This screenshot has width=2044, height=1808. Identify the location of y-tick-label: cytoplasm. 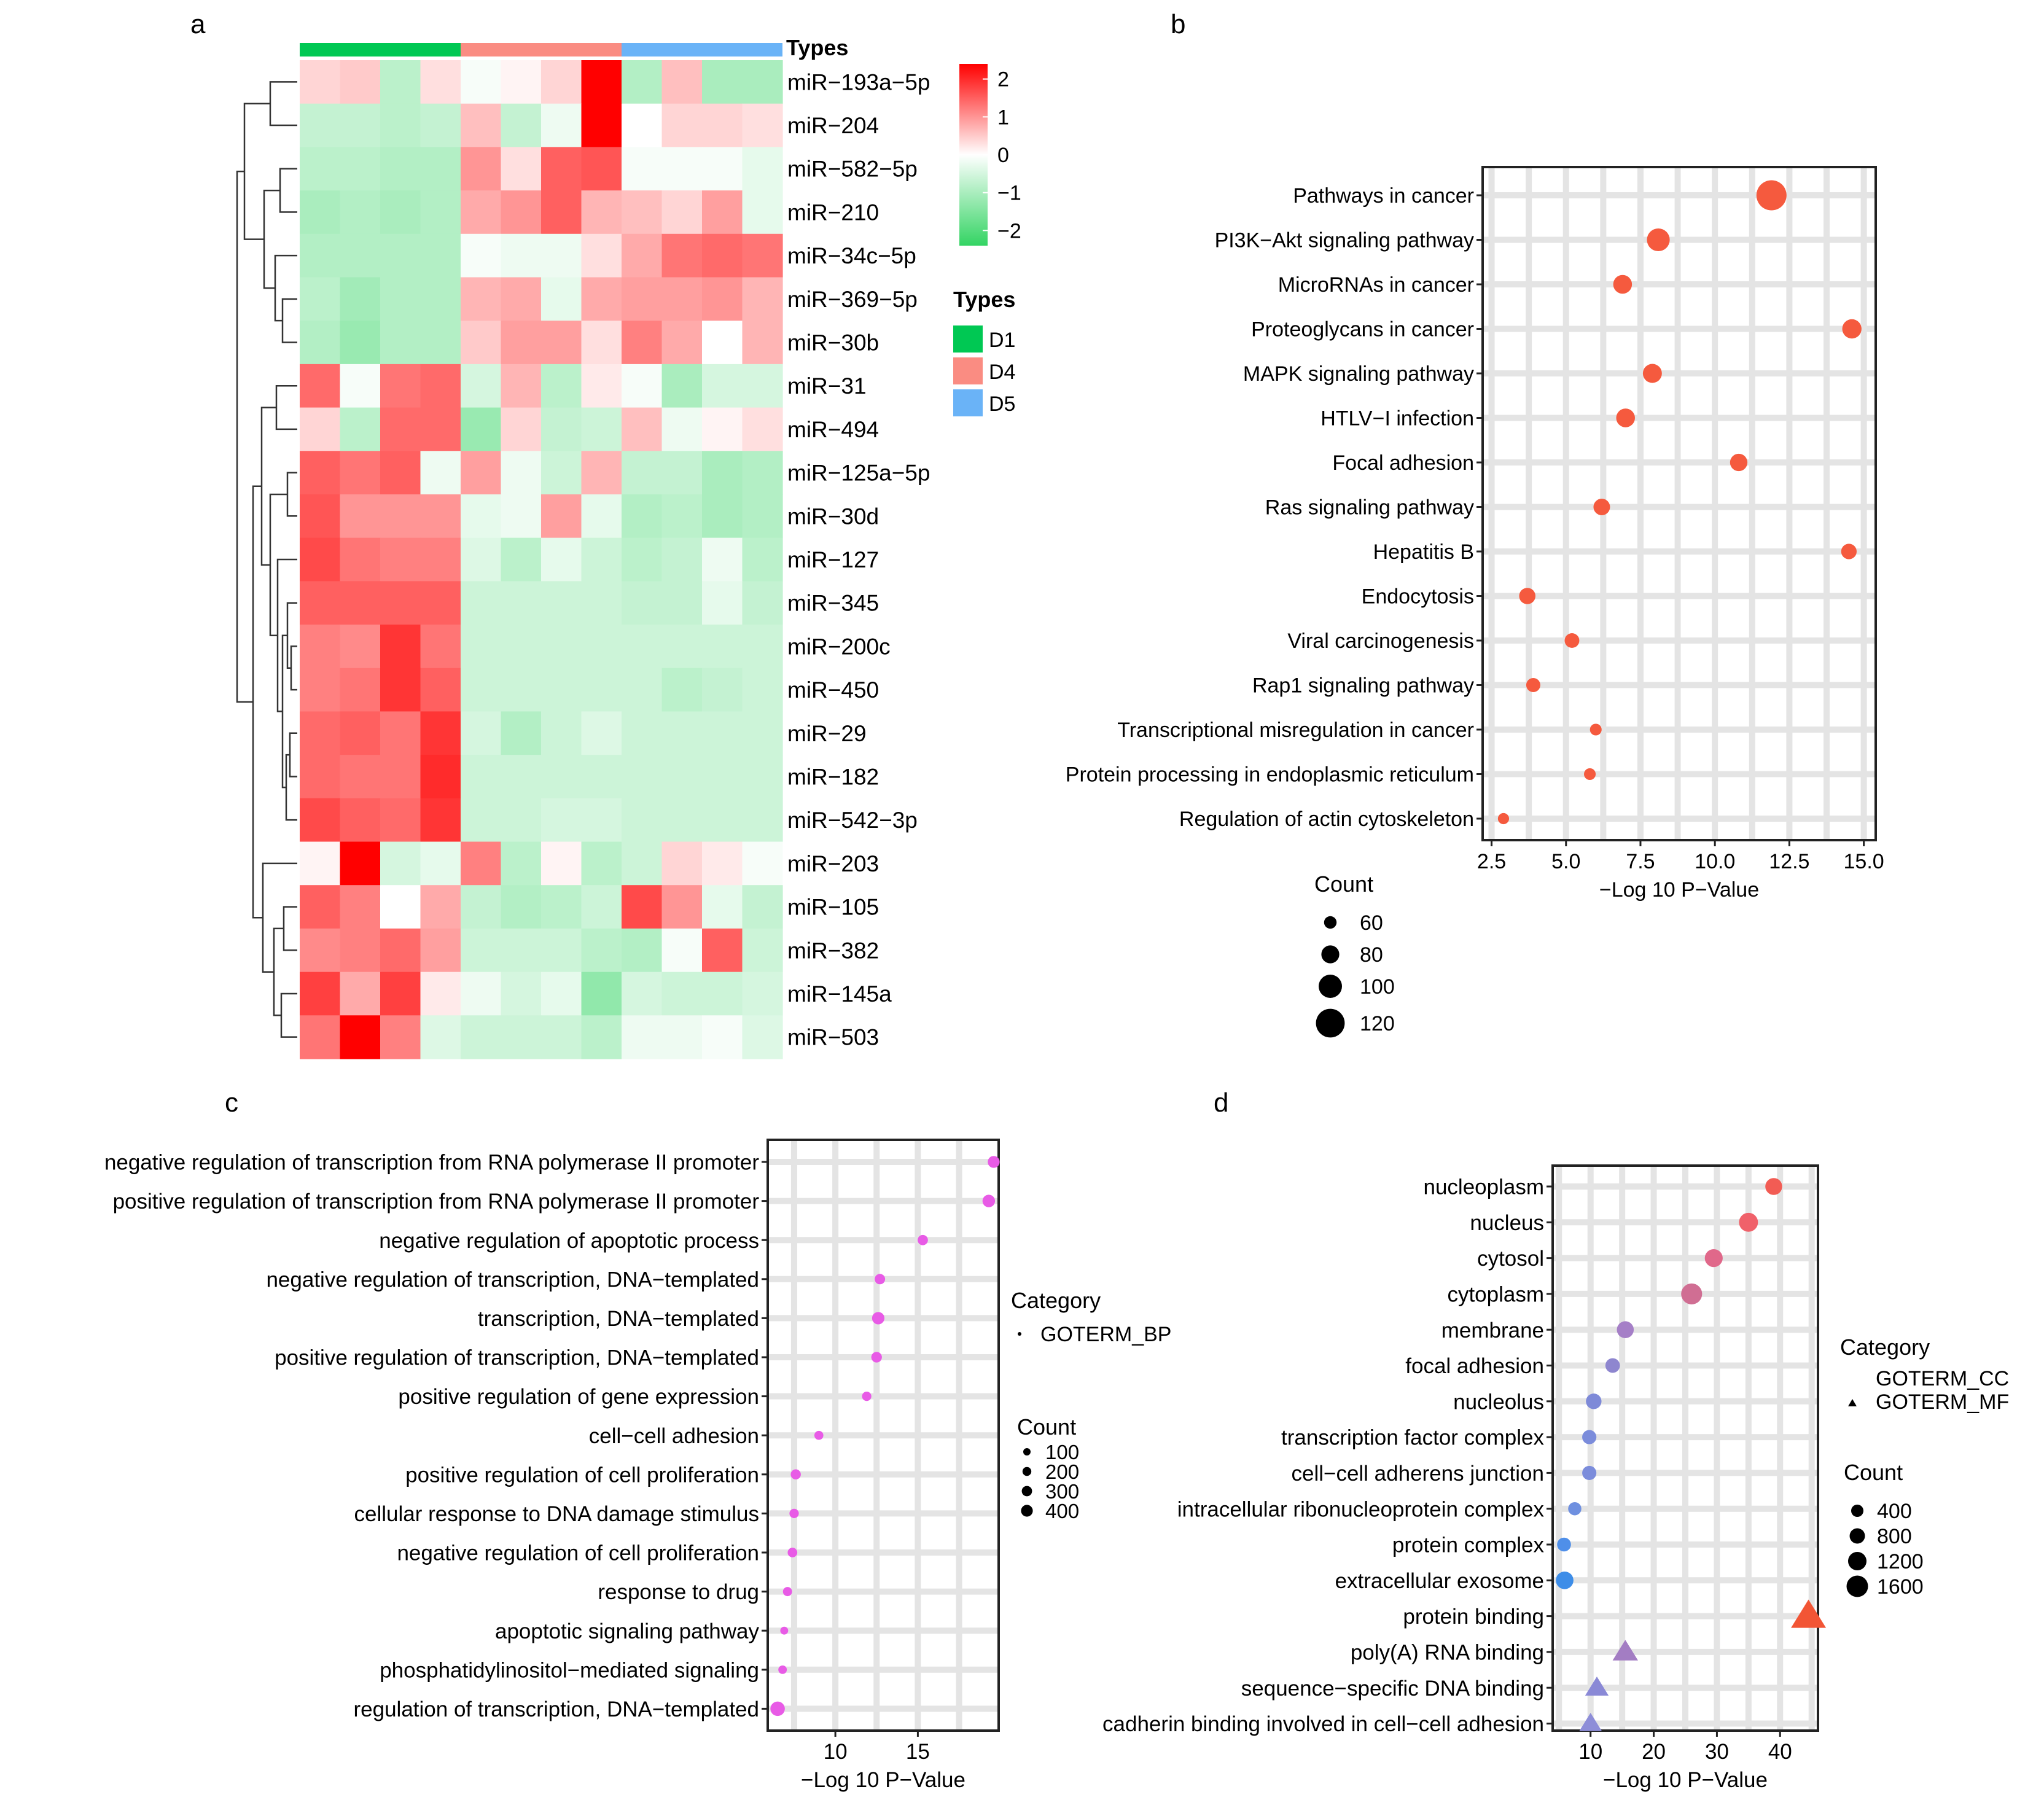
(1495, 1295).